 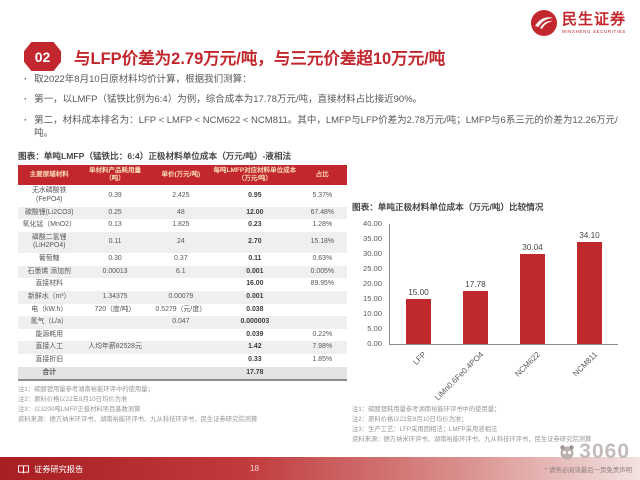 What do you see at coordinates (584, 364) in the screenshot?
I see `x-tick-text: NCM811` at bounding box center [584, 364].